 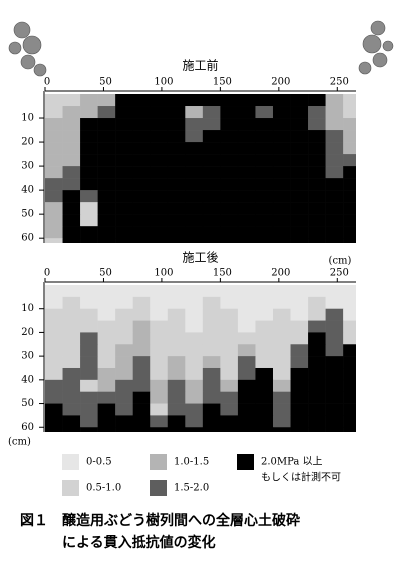 What do you see at coordinates (200, 65) in the screenshot?
I see `panel-title: 施工前` at bounding box center [200, 65].